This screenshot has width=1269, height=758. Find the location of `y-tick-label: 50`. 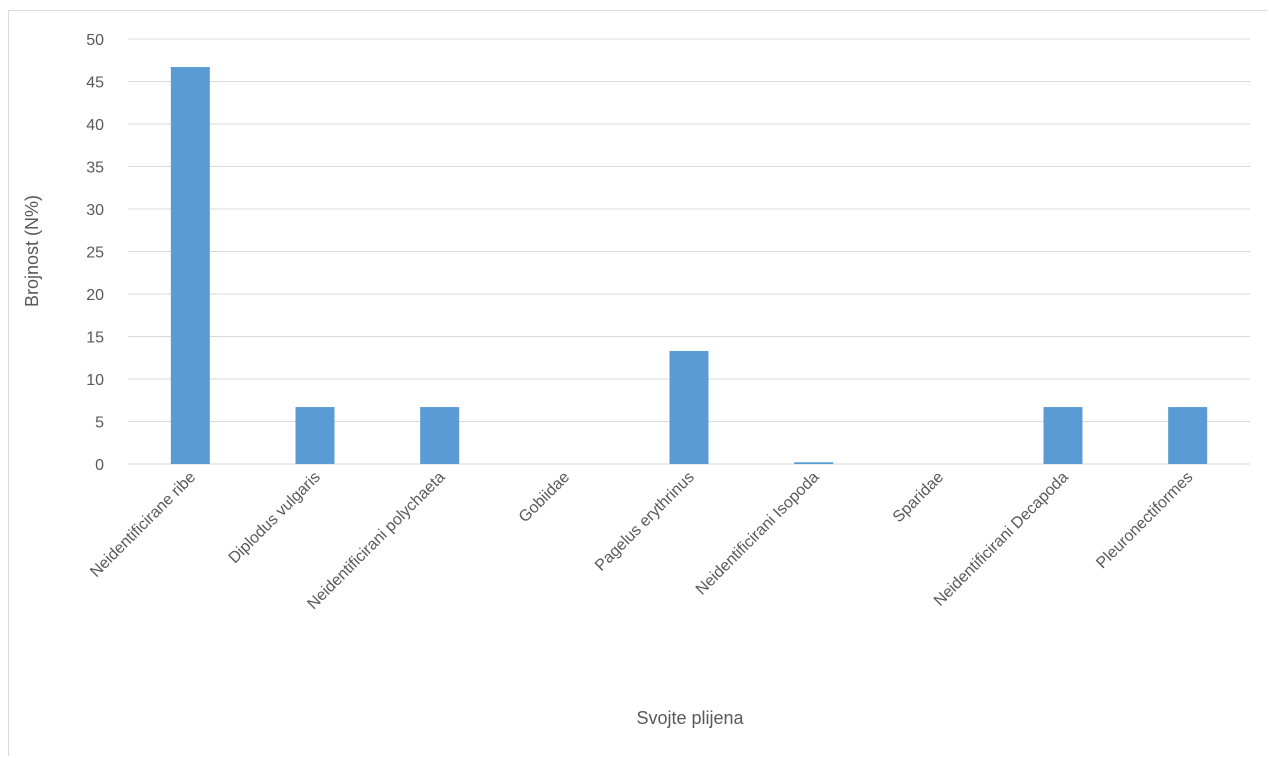

y-tick-label: 50 is located at coordinates (95, 40).